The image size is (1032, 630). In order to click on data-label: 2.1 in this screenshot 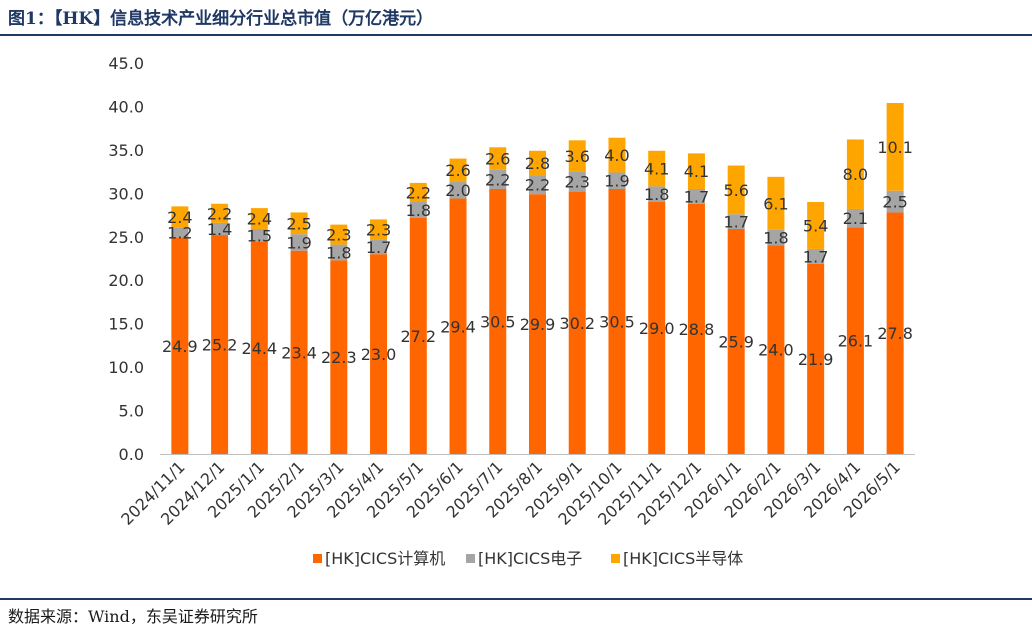, I will do `click(855, 218)`.